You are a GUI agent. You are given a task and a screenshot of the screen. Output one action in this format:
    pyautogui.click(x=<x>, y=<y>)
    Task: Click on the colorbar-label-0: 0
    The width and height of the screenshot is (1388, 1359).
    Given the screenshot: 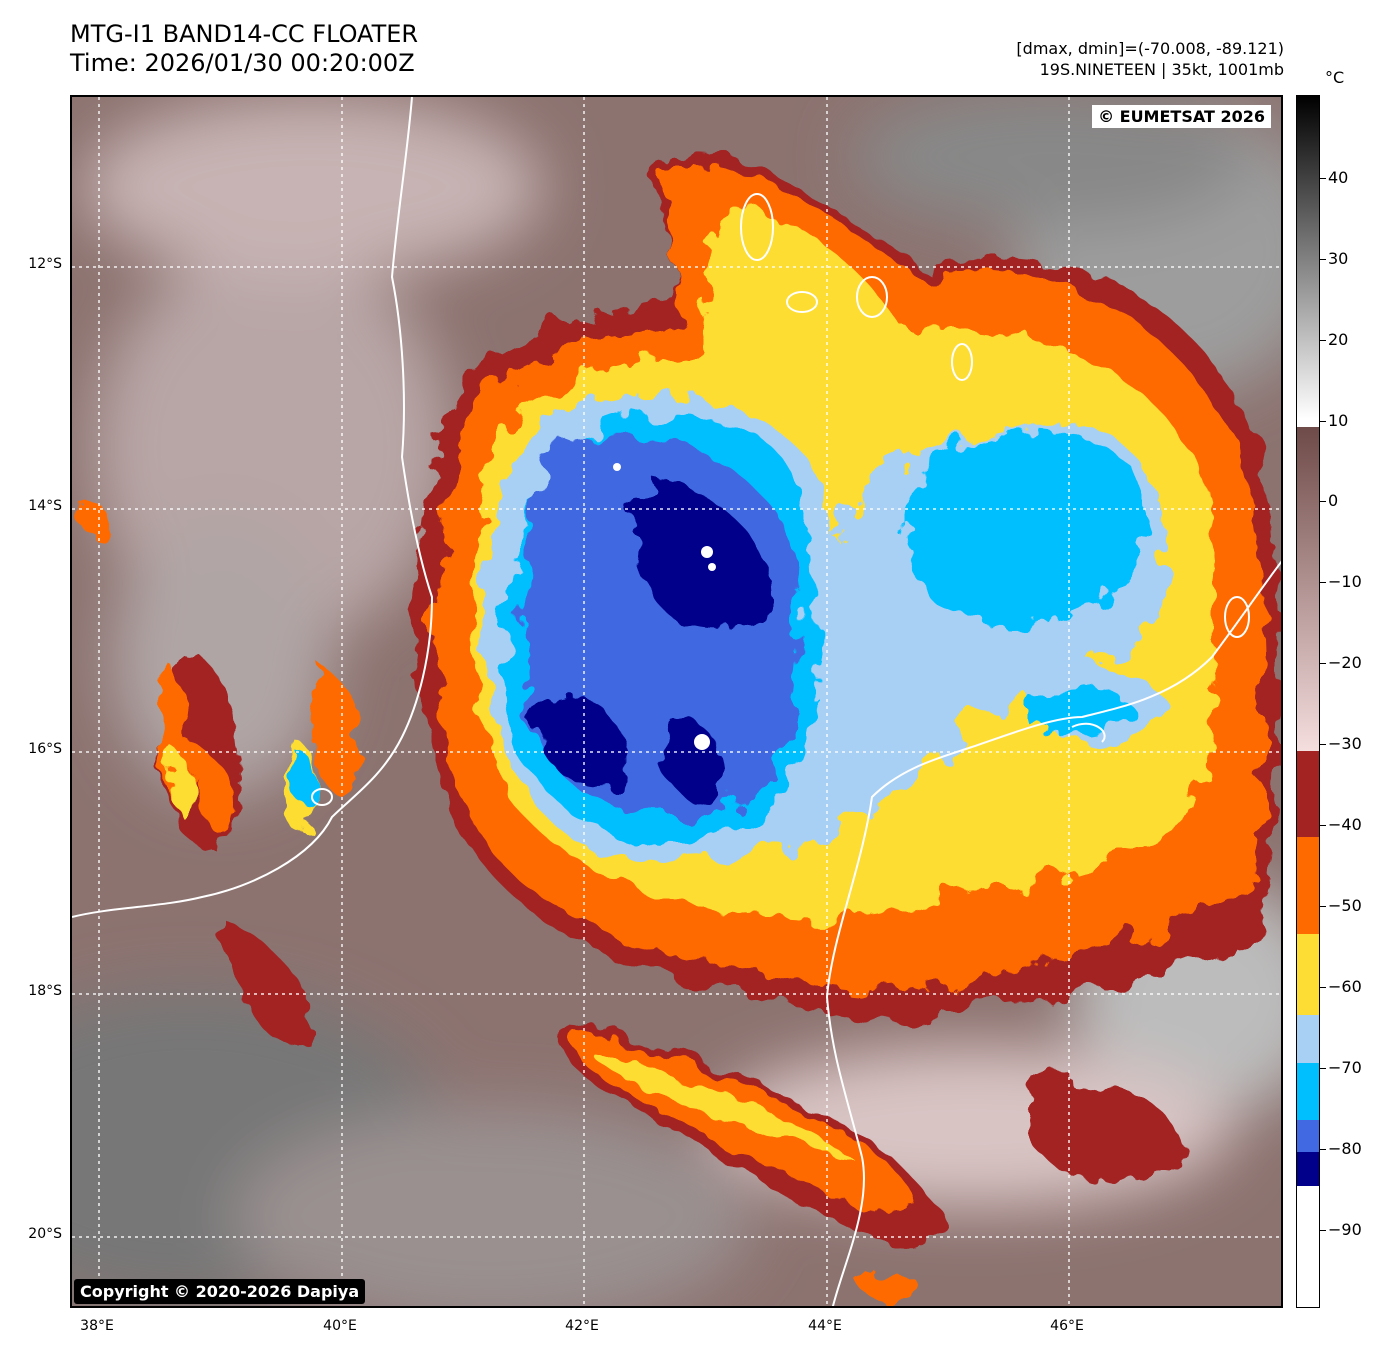 What is the action you would take?
    pyautogui.click(x=1333, y=500)
    